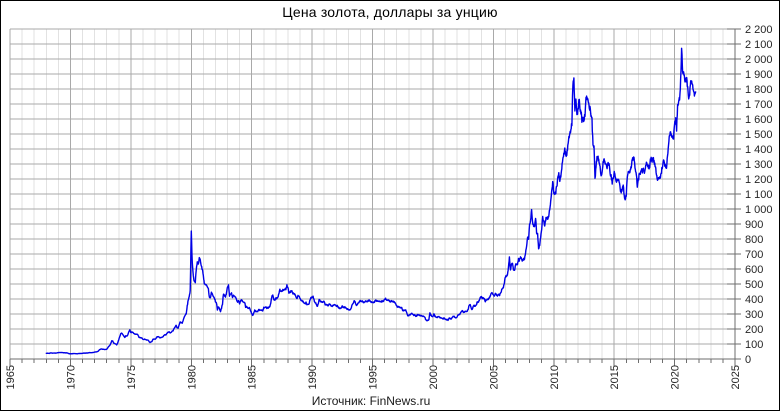  What do you see at coordinates (734, 194) in the screenshot?
I see `y-axis-ticks` at bounding box center [734, 194].